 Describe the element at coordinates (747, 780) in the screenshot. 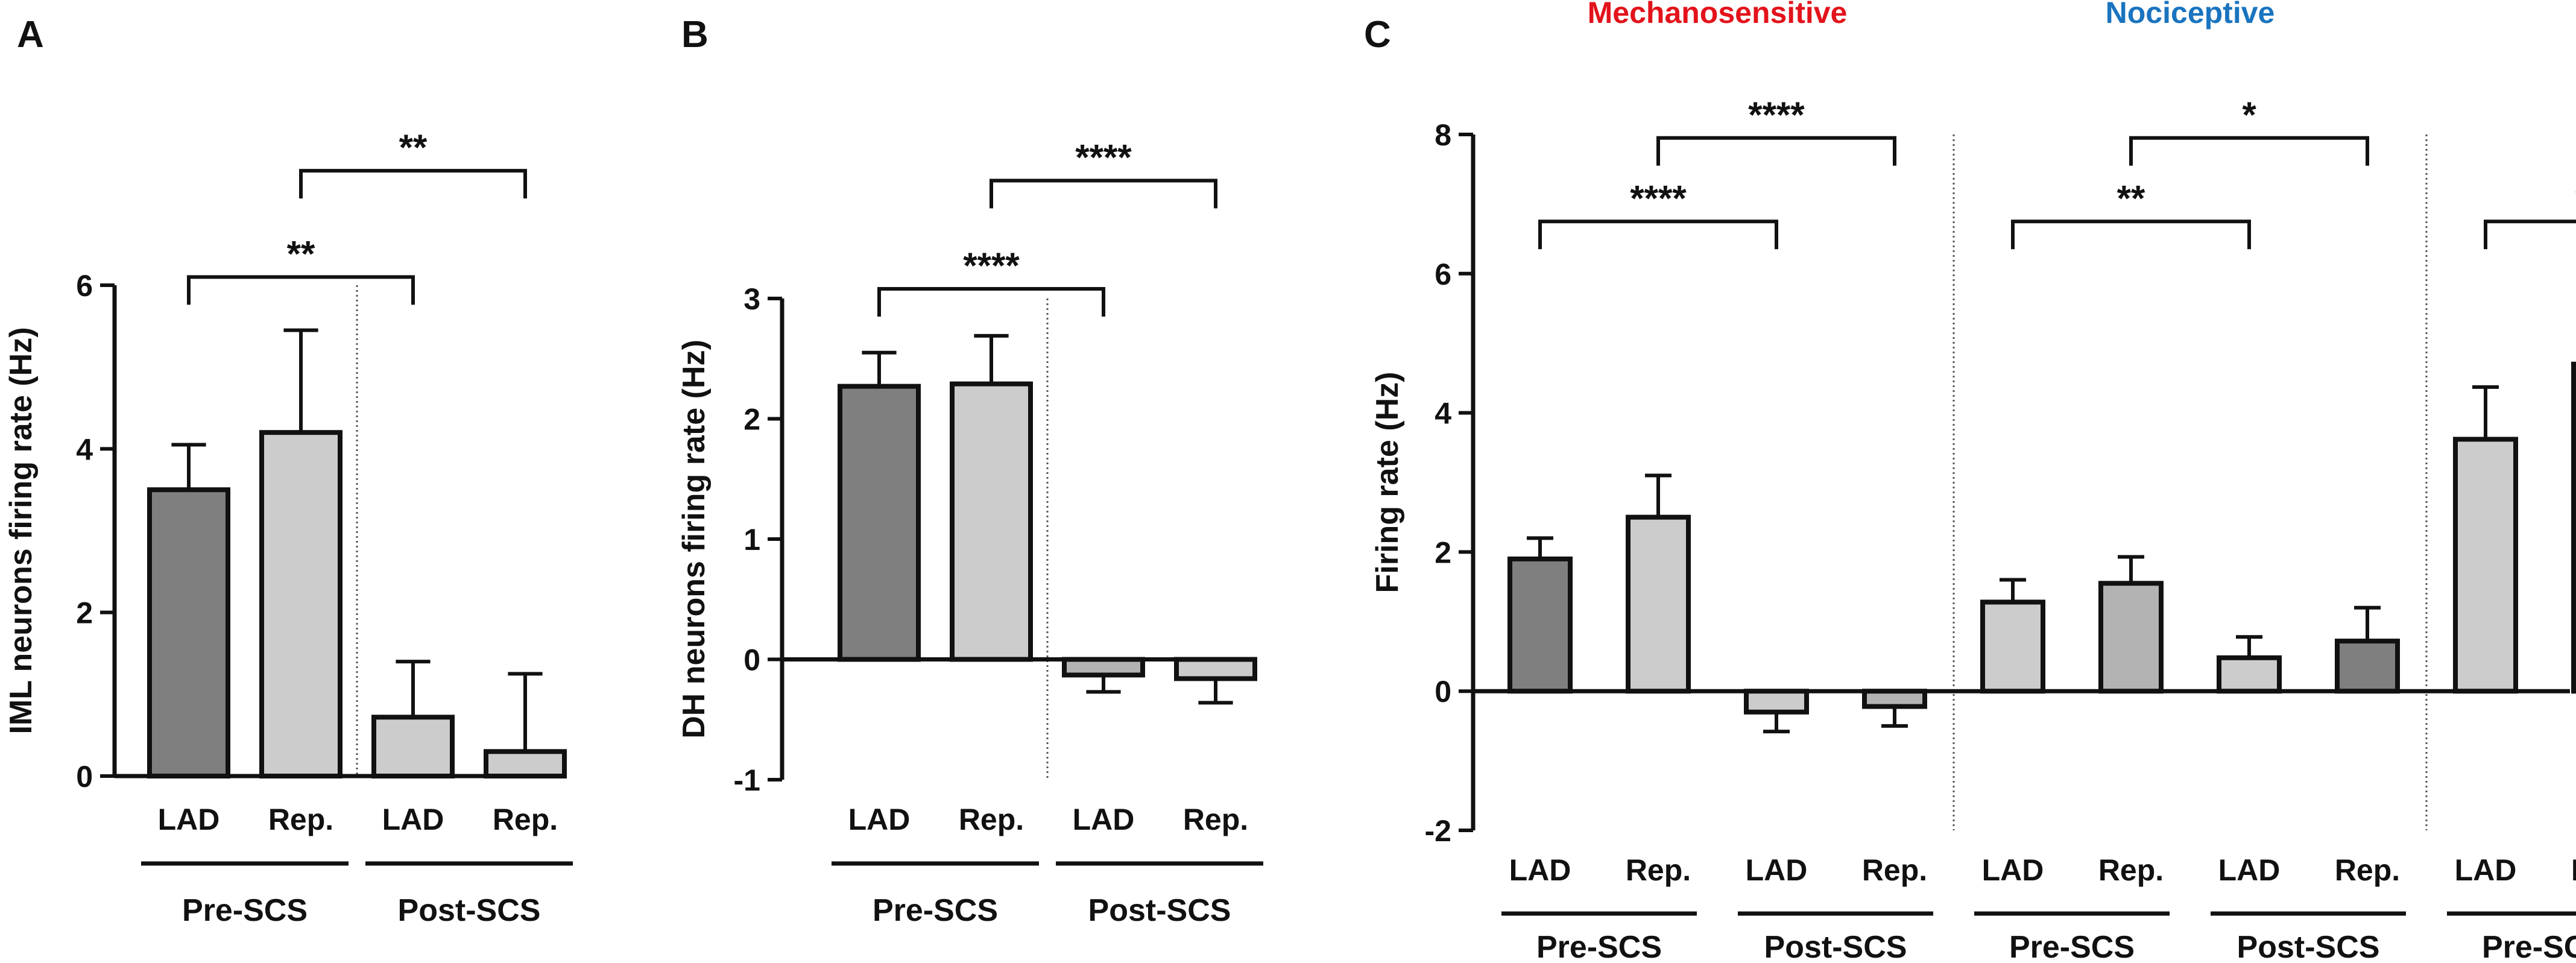

I see `y-tick-label: -1` at that location.